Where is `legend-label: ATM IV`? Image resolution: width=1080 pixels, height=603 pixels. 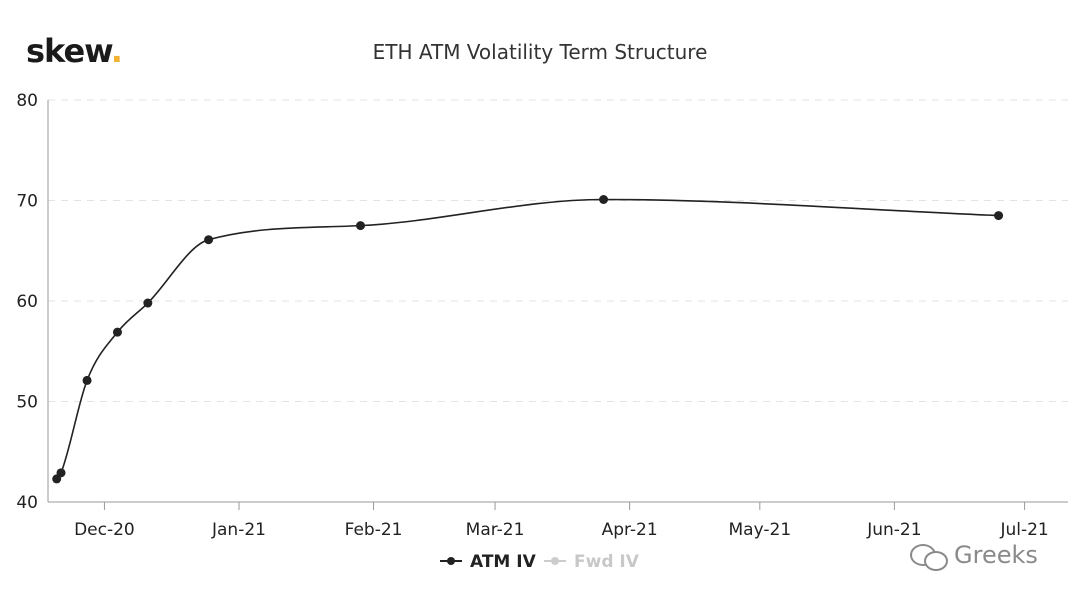 legend-label: ATM IV is located at coordinates (503, 562).